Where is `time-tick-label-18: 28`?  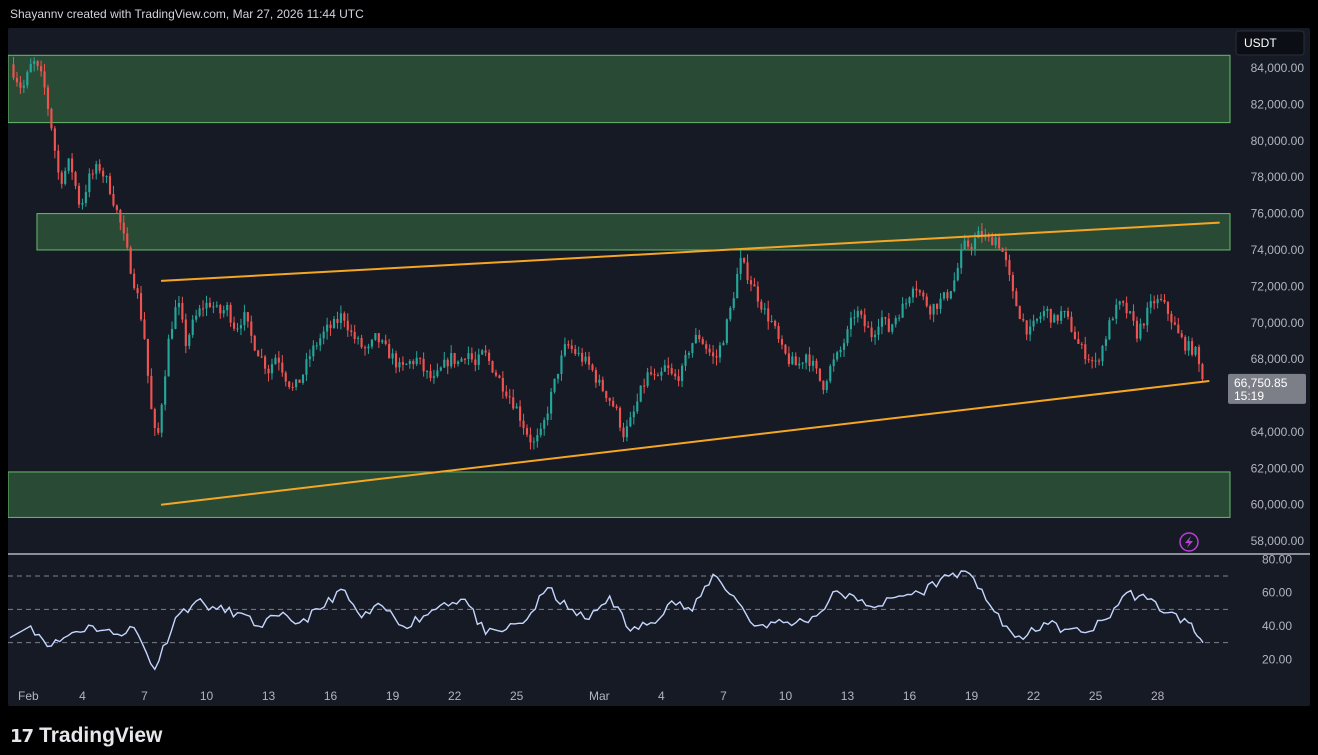
time-tick-label-18: 28 is located at coordinates (1158, 696).